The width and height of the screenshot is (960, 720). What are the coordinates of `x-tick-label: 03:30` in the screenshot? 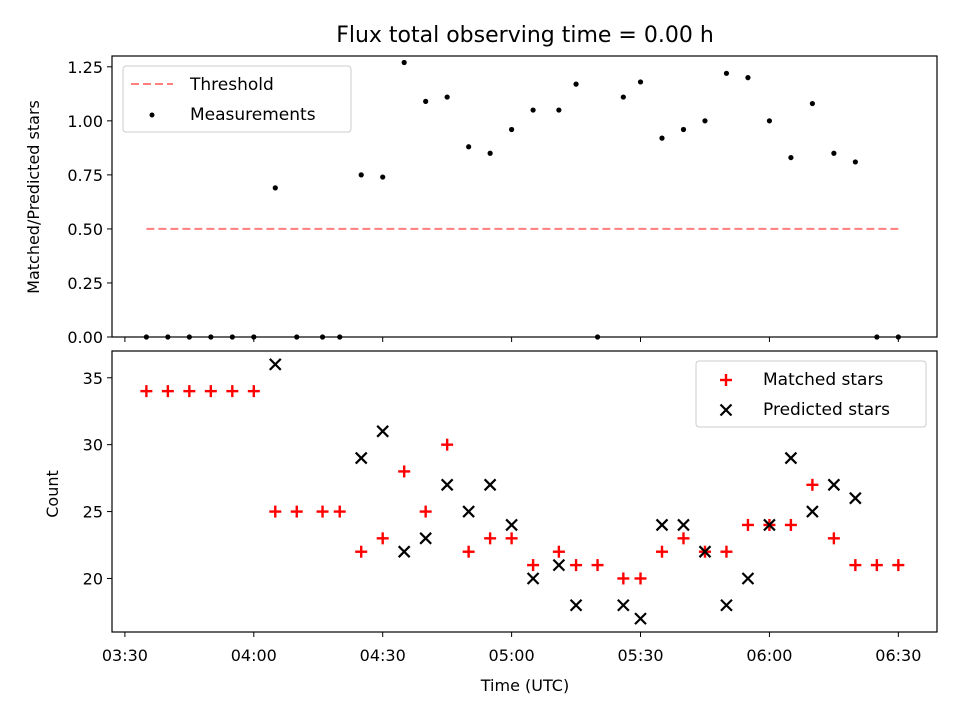 It's located at (125, 655).